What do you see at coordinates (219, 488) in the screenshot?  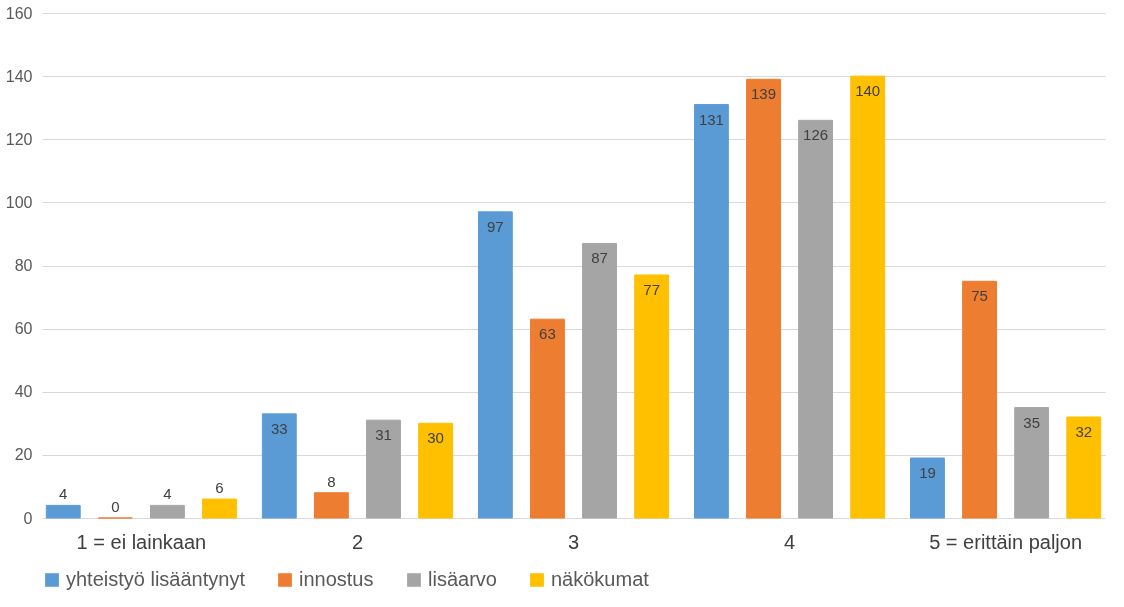 I see `data-label: 6` at bounding box center [219, 488].